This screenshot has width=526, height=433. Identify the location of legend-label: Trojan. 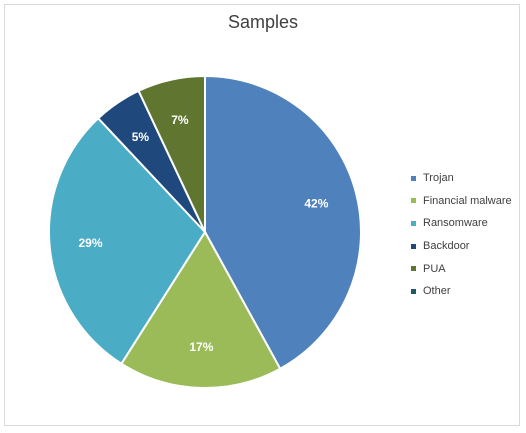
(438, 178).